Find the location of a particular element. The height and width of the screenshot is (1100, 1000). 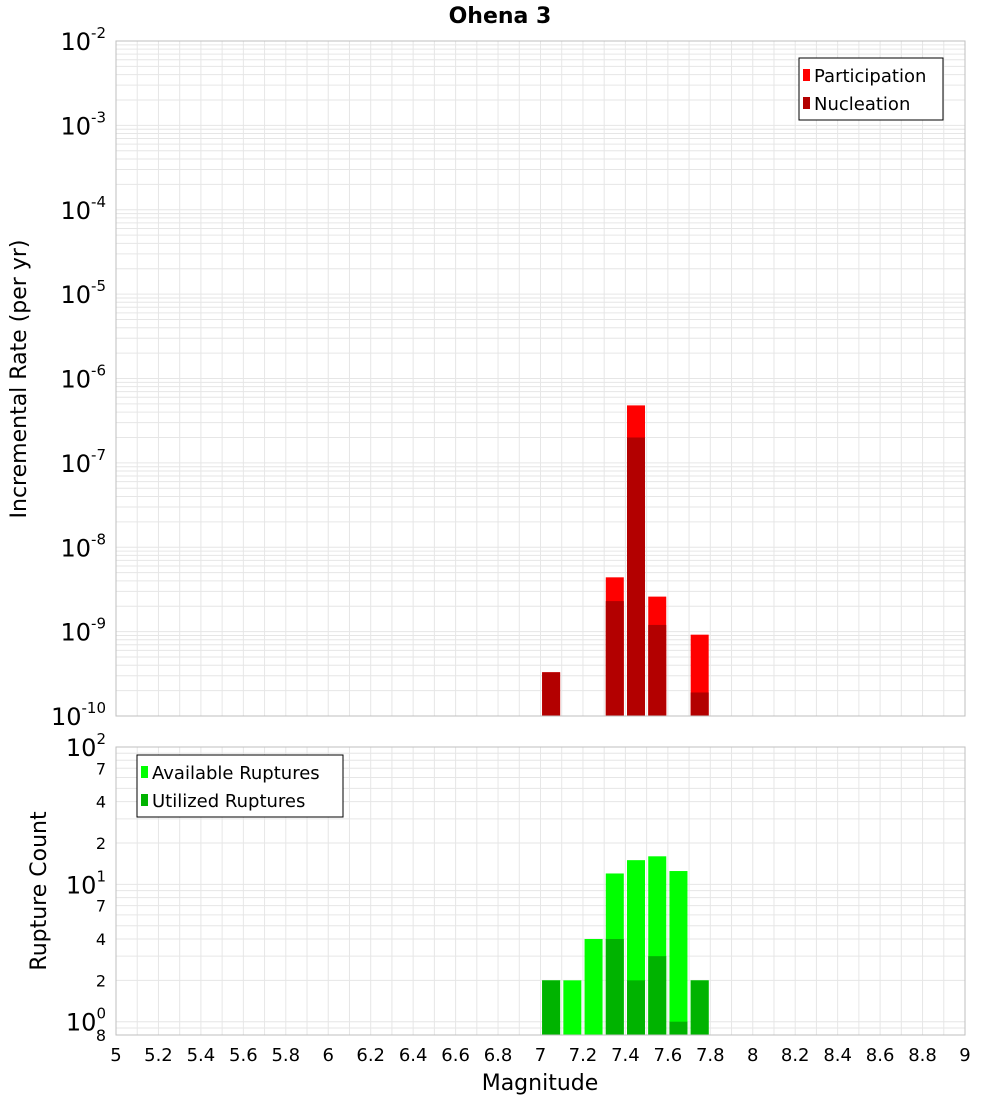

top-legend: Participation Nucleation is located at coordinates (871, 89).